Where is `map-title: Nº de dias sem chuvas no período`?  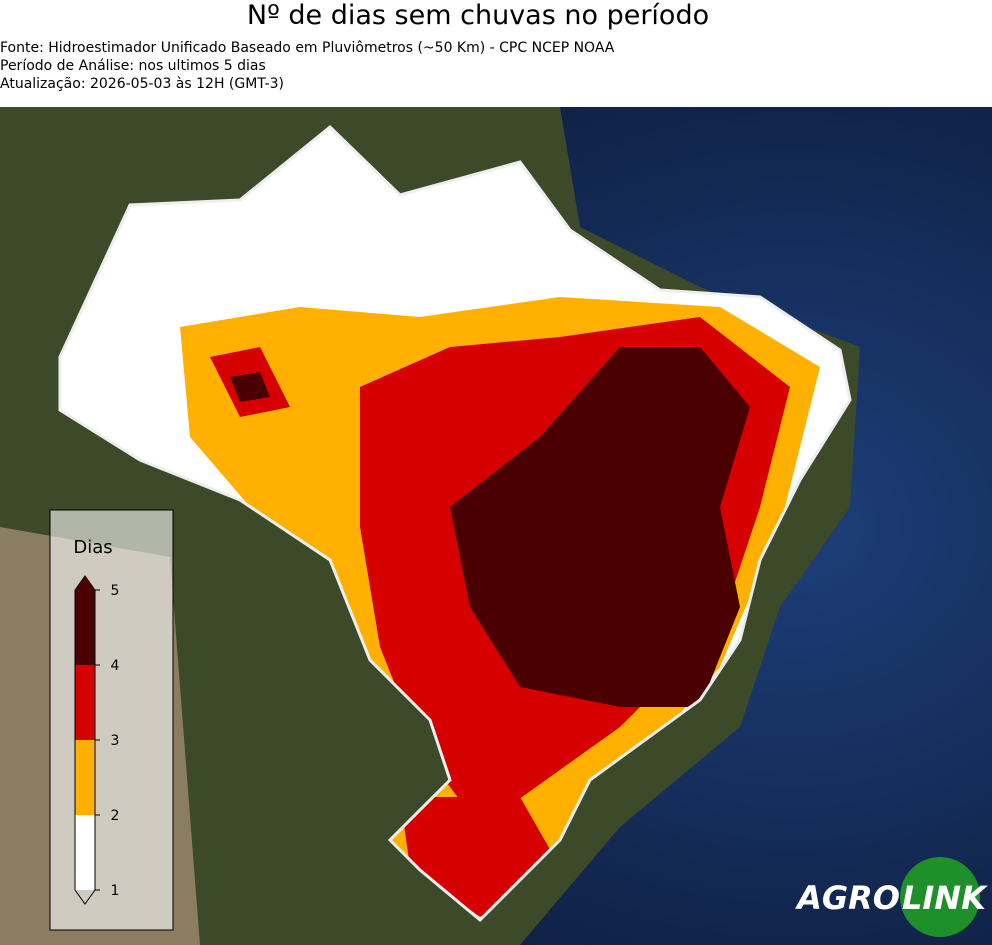
map-title: Nº de dias sem chuvas no período is located at coordinates (478, 15).